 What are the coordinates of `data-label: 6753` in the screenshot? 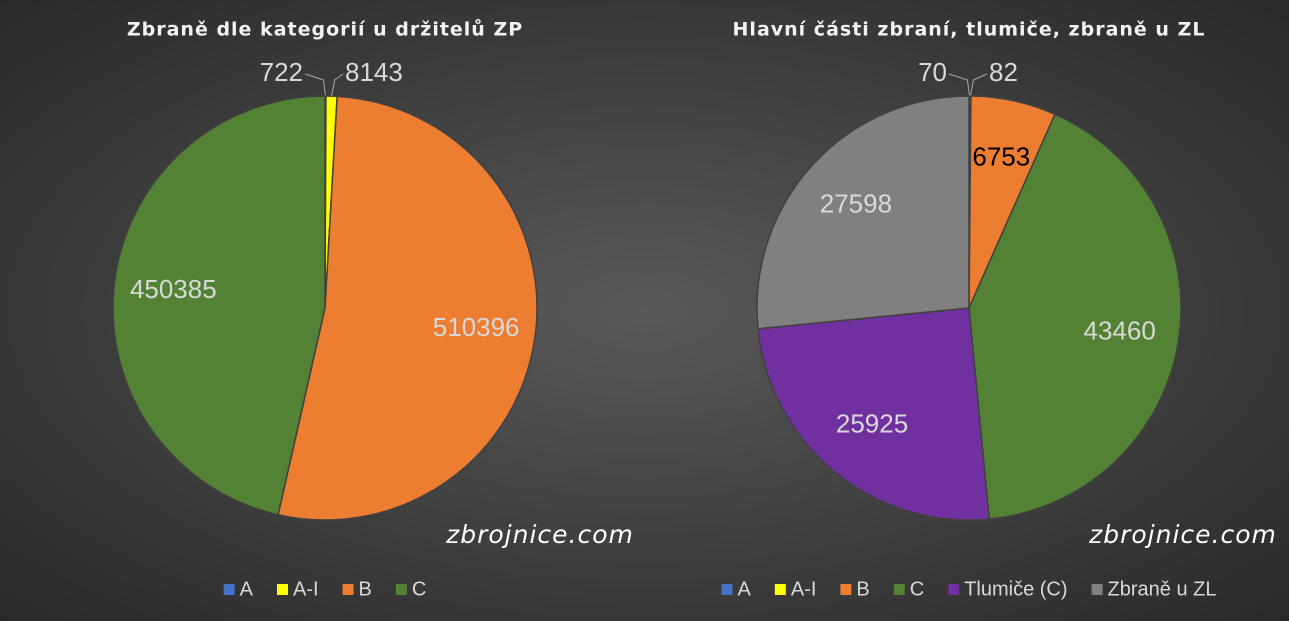 It's located at (1001, 157).